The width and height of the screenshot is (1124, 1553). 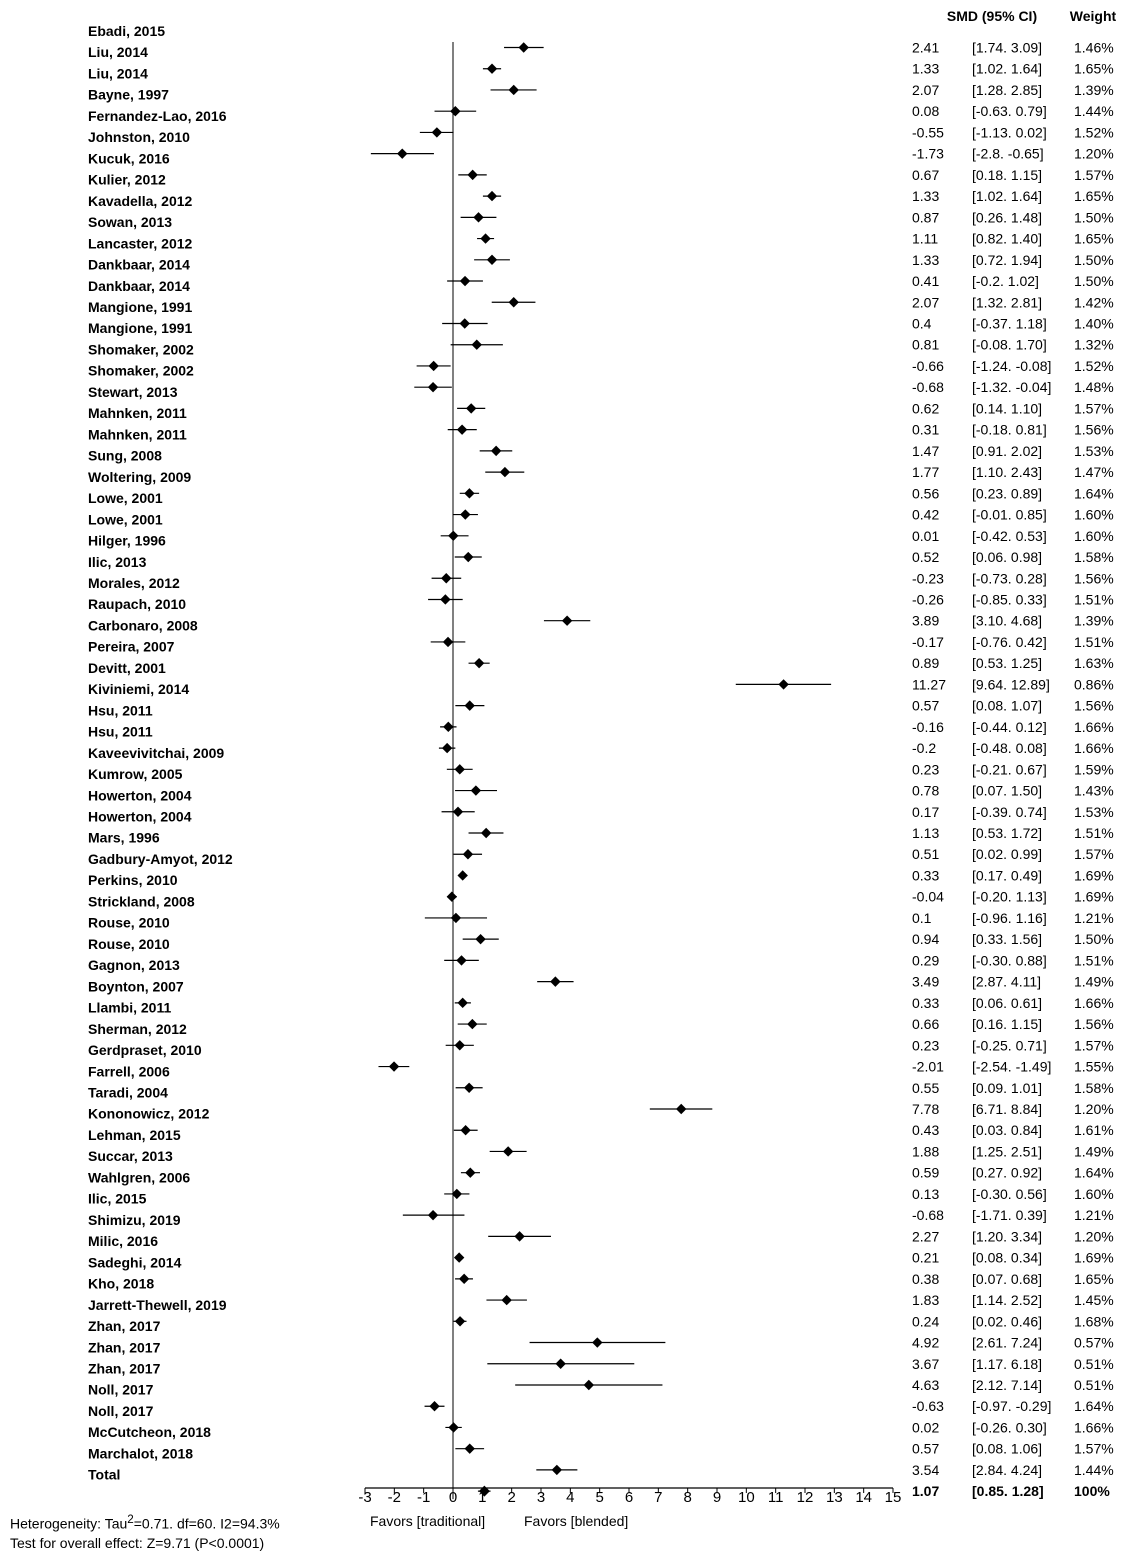 What do you see at coordinates (482, 1497) in the screenshot?
I see `x-tick-label: 1` at bounding box center [482, 1497].